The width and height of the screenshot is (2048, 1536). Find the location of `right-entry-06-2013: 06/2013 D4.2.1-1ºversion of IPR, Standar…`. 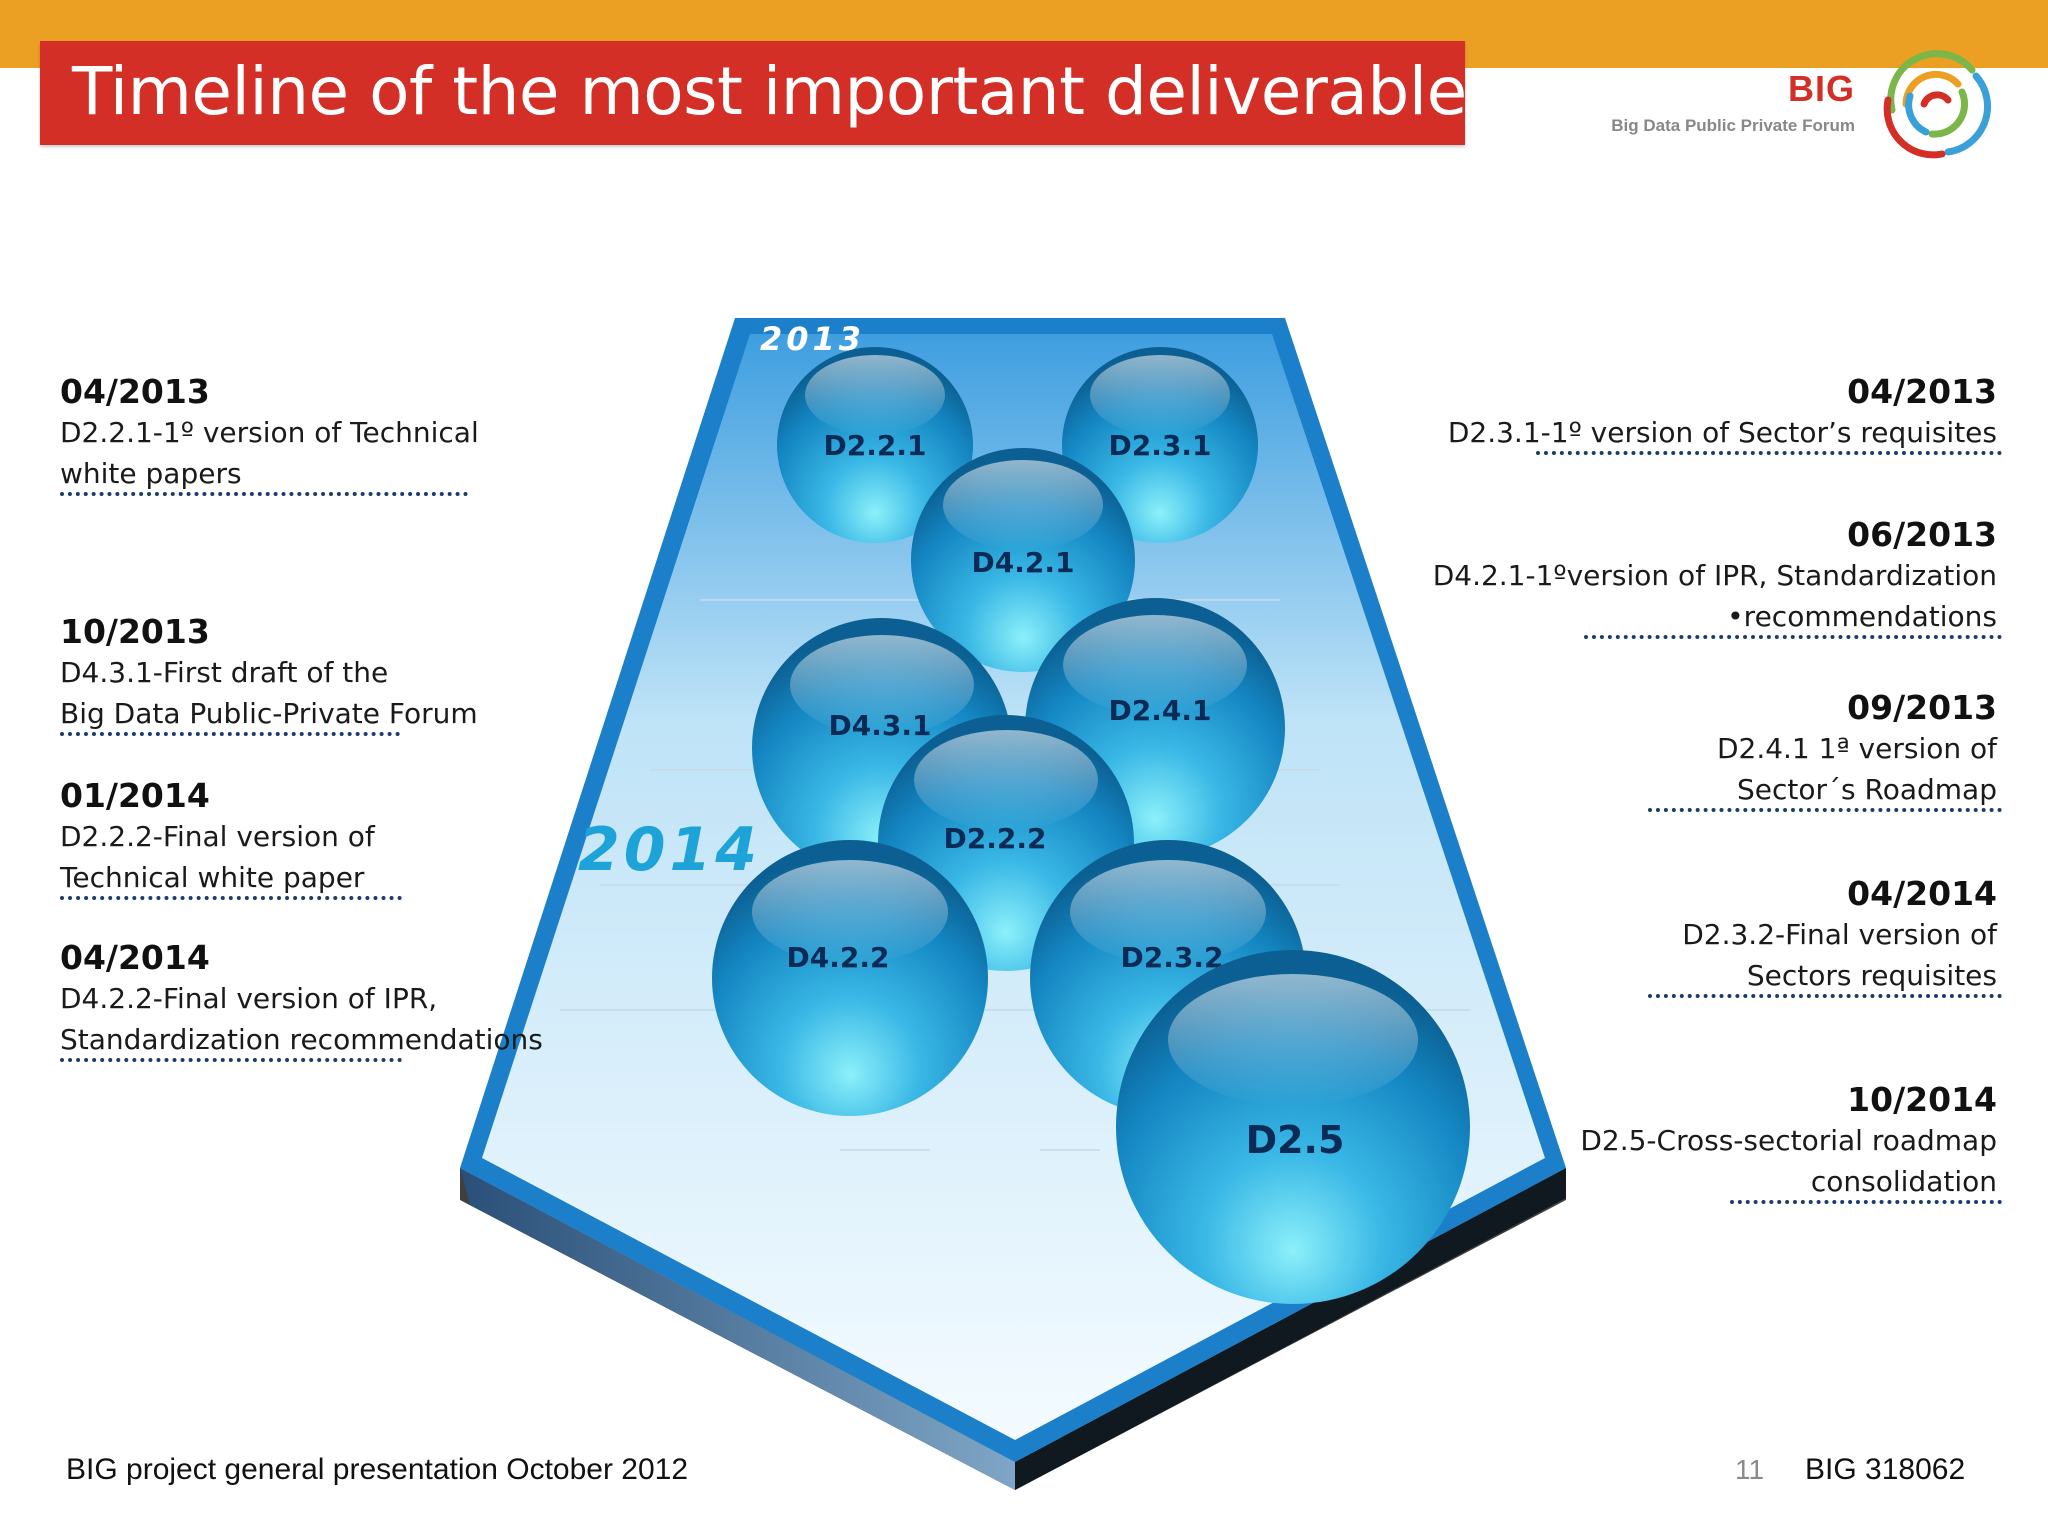

right-entry-06-2013: 06/2013 D4.2.1-1ºversion of IPR, Standar… is located at coordinates (1691, 577).